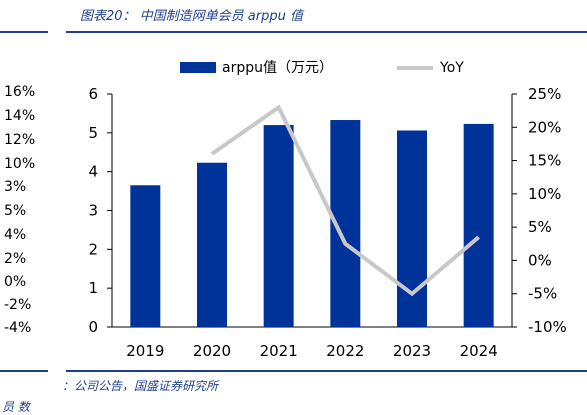 The image size is (587, 415). I want to click on y-right-tick-label: 5%, so click(540, 227).